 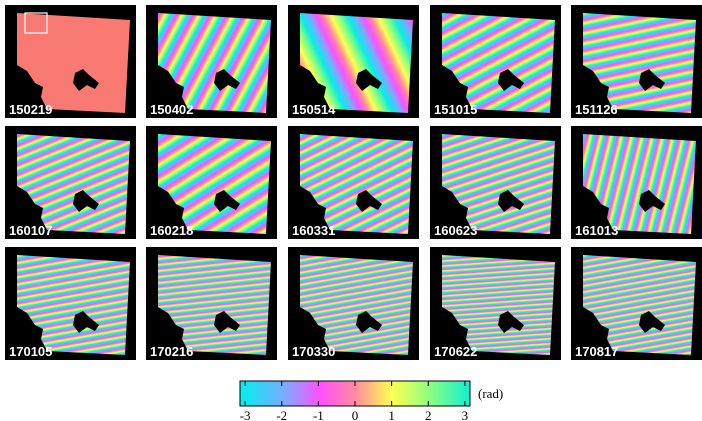 I want to click on colorbar-tick-label: 1, so click(x=391, y=414).